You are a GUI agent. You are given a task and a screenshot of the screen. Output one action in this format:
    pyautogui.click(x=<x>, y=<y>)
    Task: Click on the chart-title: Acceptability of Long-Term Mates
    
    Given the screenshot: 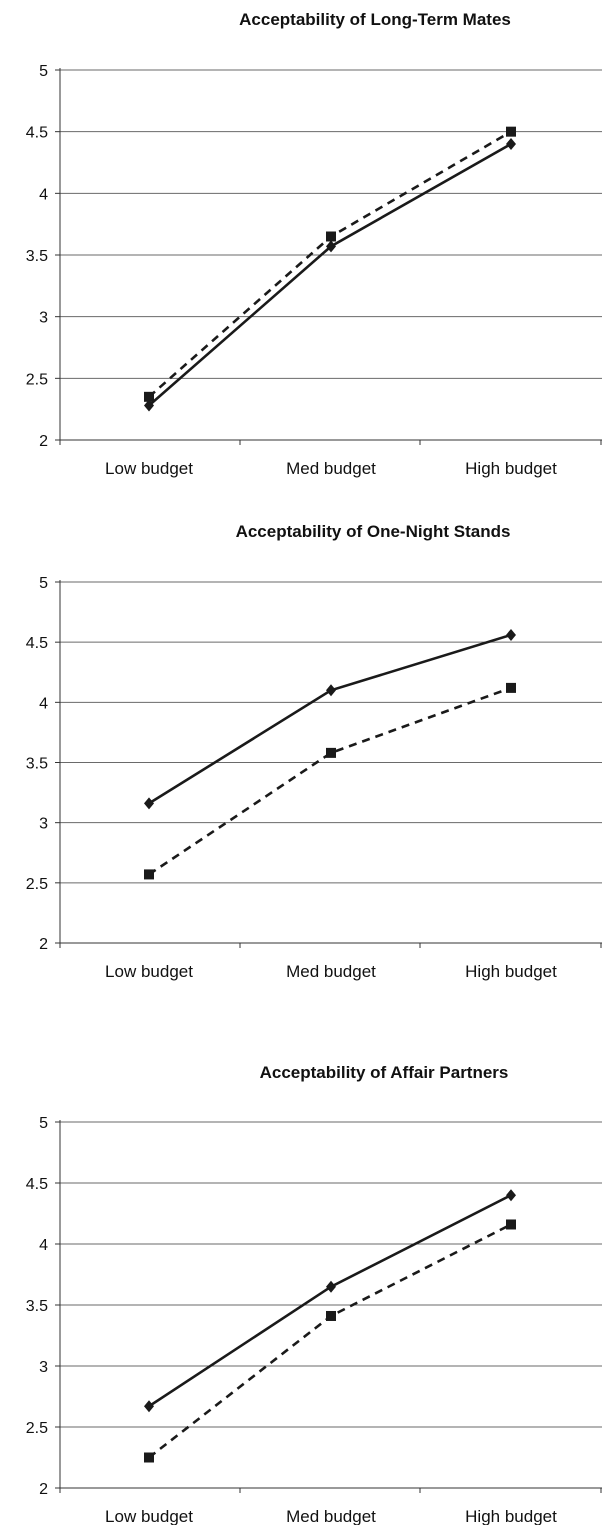 What is the action you would take?
    pyautogui.click(x=375, y=19)
    